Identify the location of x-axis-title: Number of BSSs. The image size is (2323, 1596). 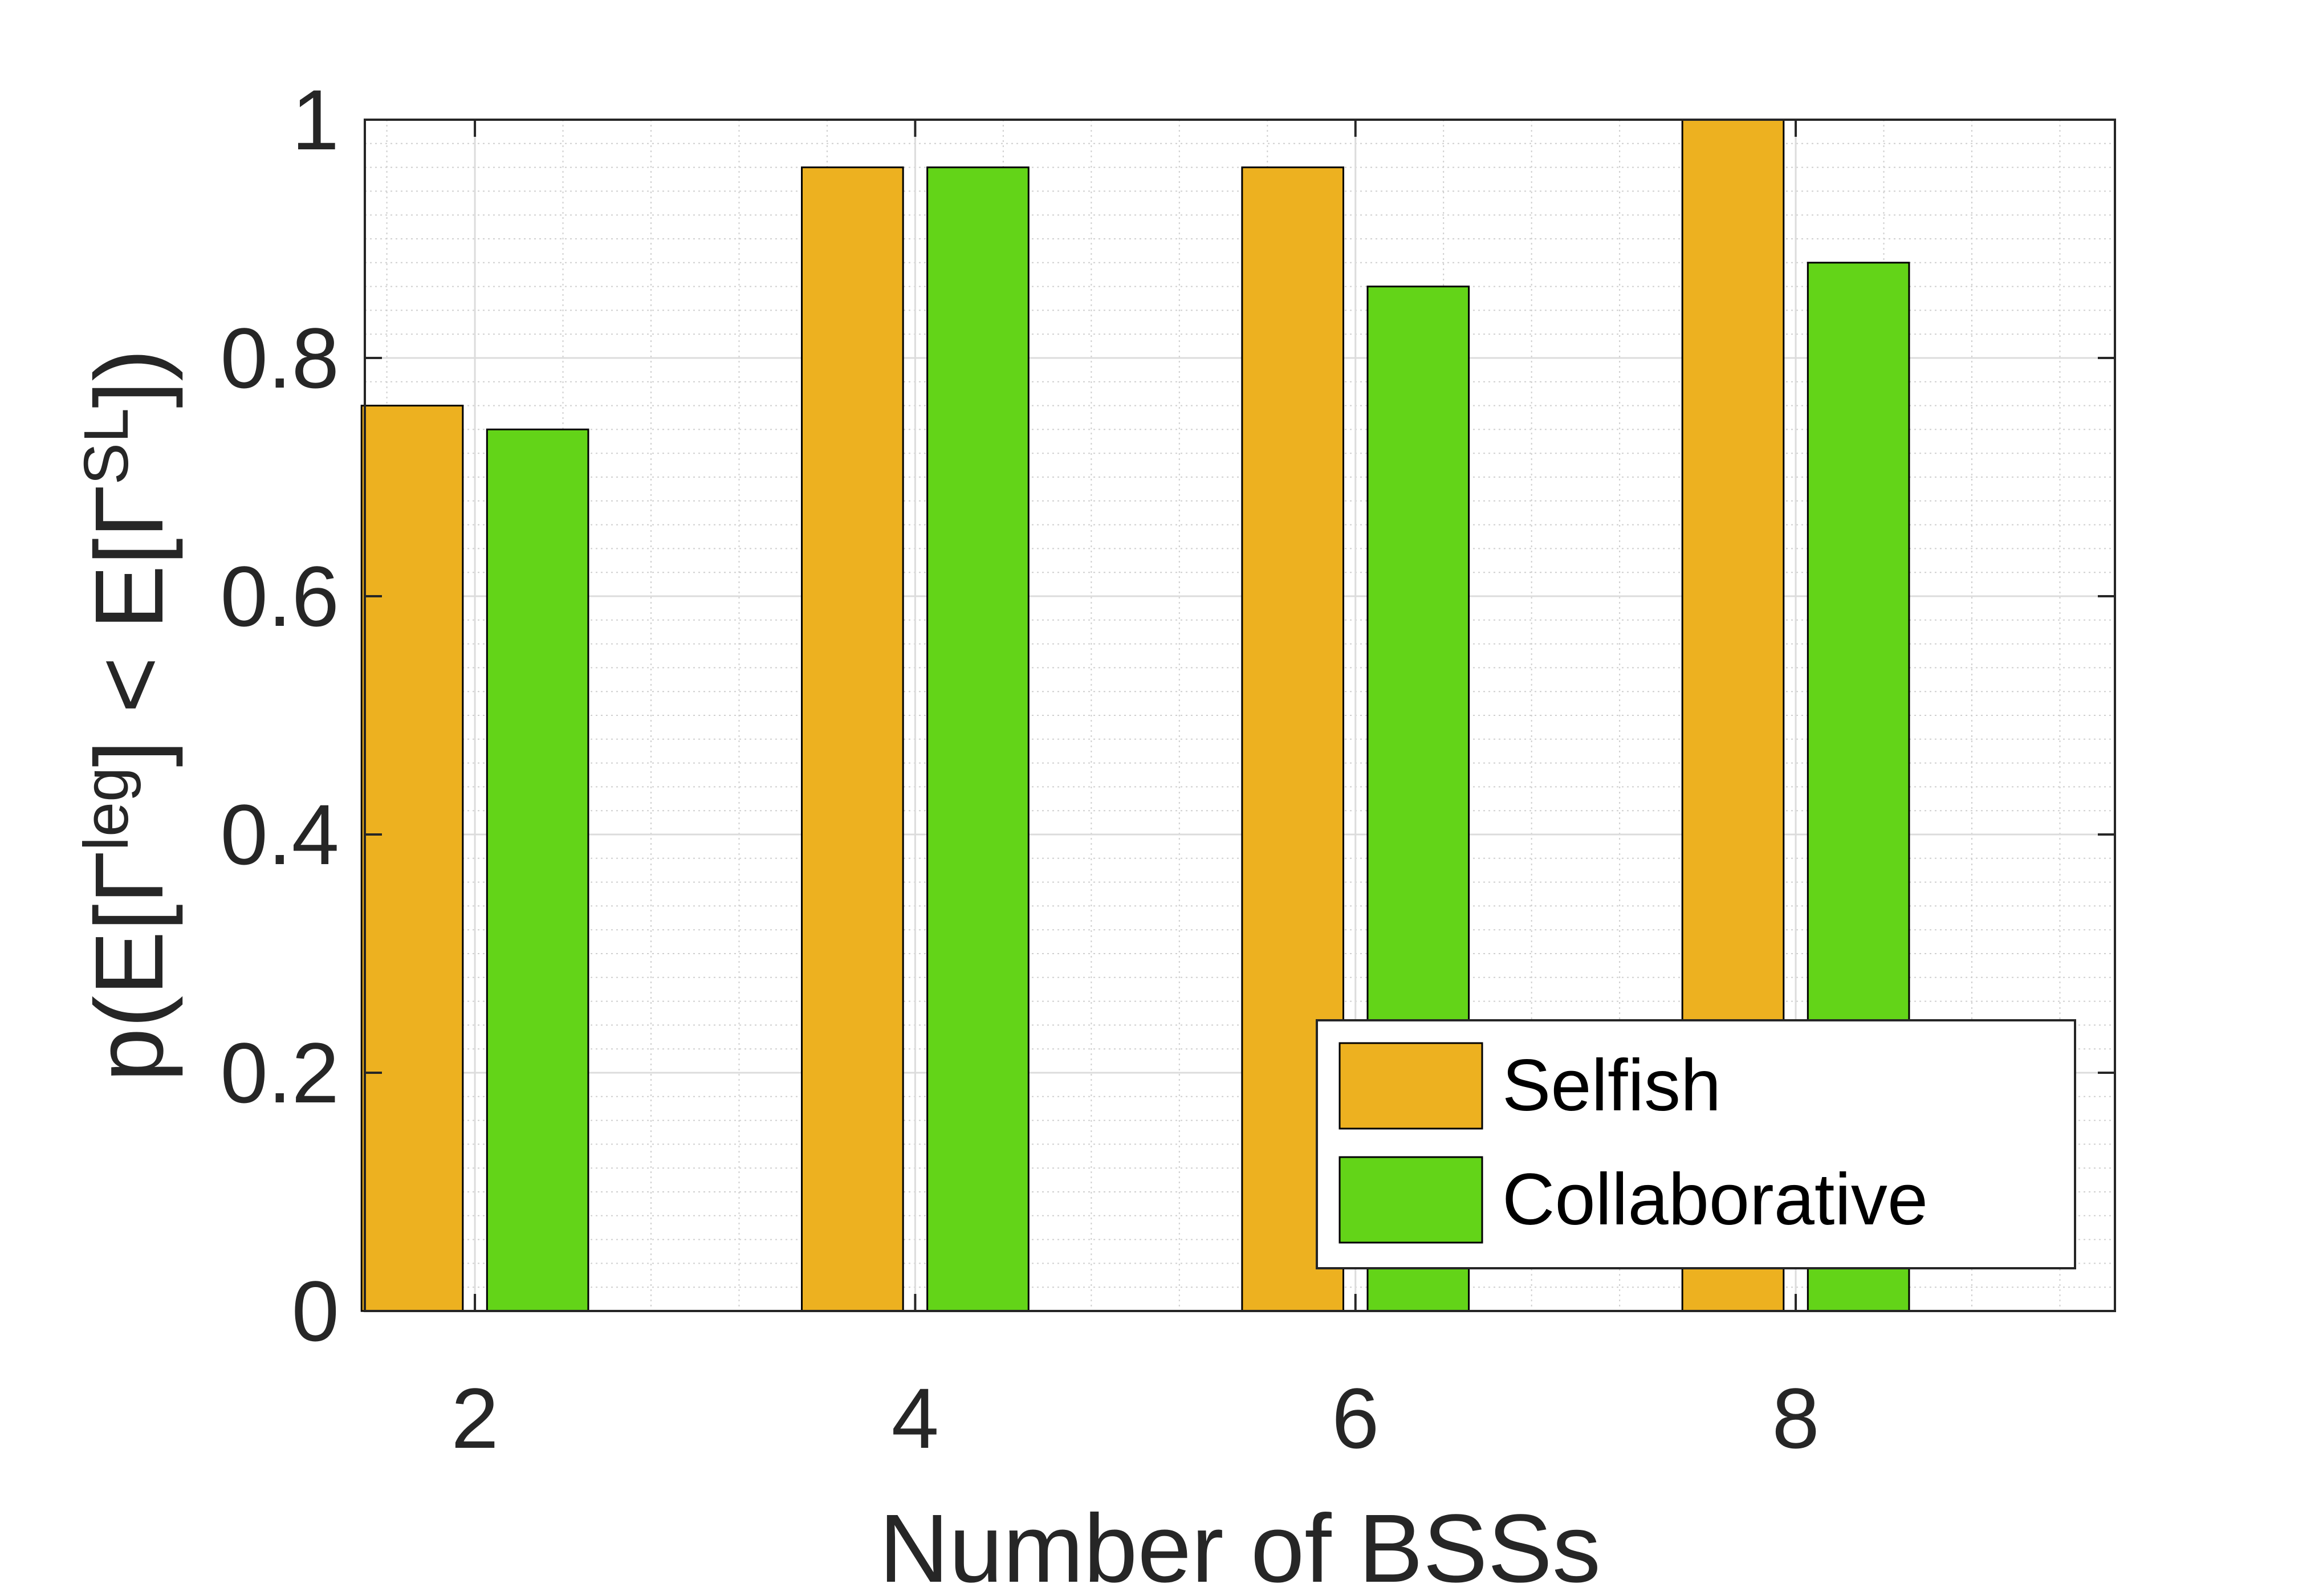
(1240, 1545).